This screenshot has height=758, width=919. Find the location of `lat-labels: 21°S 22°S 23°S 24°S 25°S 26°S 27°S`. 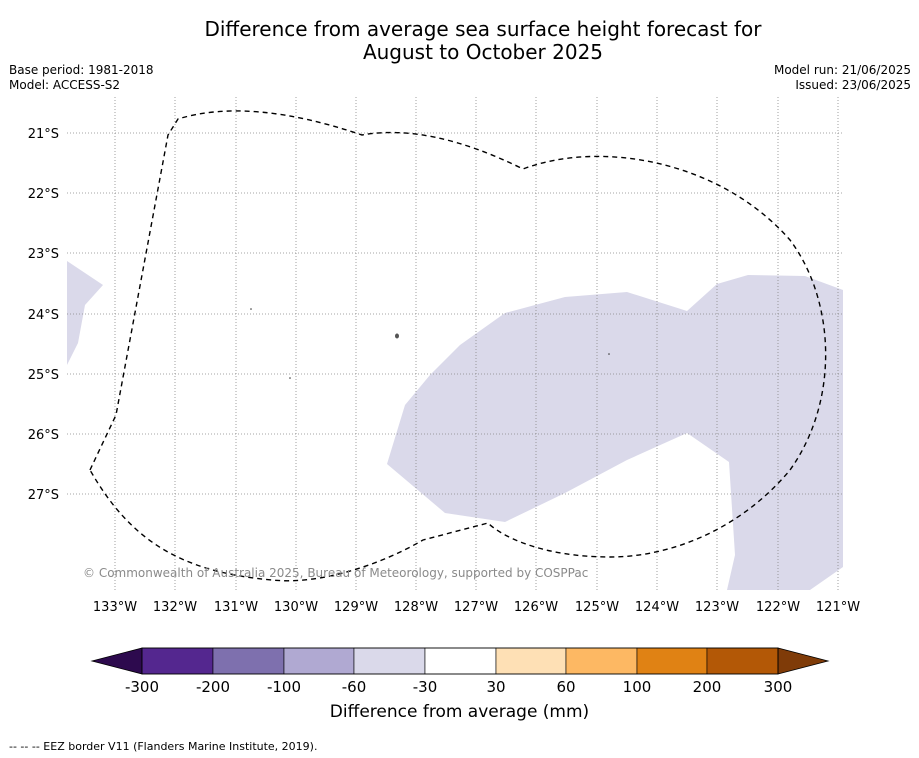

lat-labels: 21°S 22°S 23°S 24°S 25°S 26°S 27°S is located at coordinates (43, 315).